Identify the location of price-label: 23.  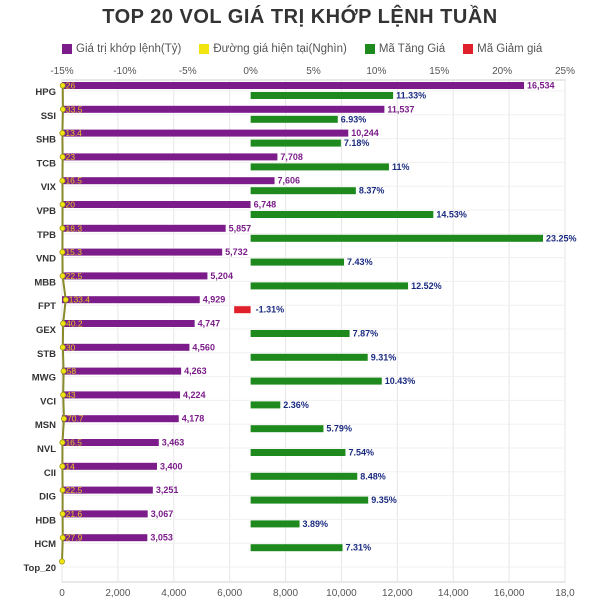
(71, 157).